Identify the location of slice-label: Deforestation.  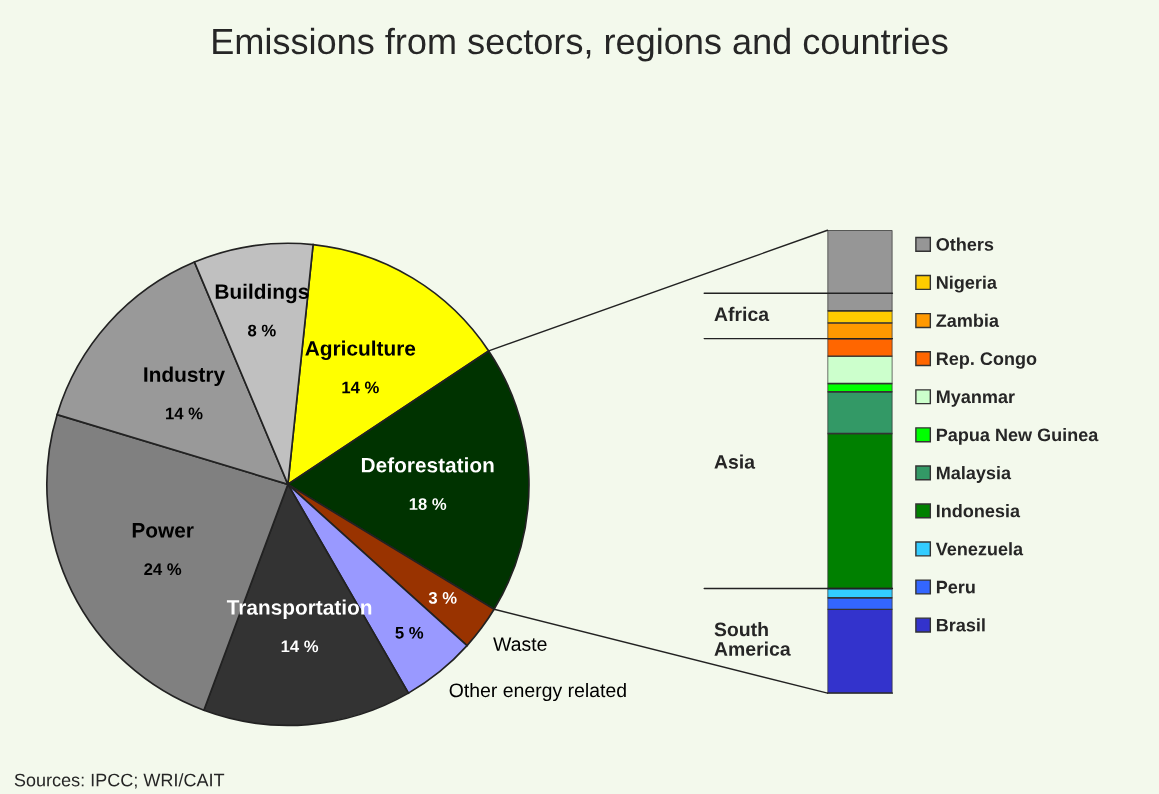
(427, 465).